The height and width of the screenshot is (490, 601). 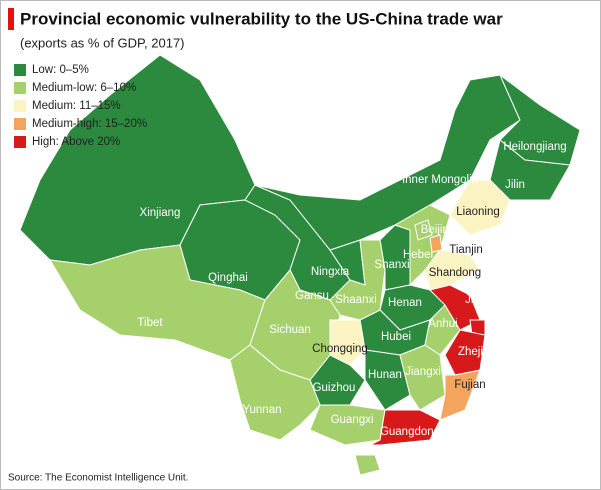 What do you see at coordinates (98, 478) in the screenshot?
I see `source: Source: The Economist Intelligence Unit.` at bounding box center [98, 478].